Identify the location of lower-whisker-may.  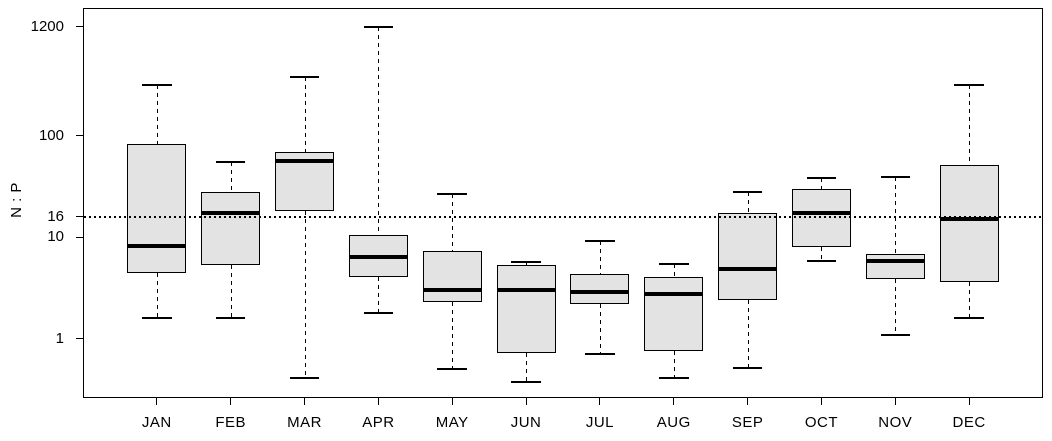
(453, 336).